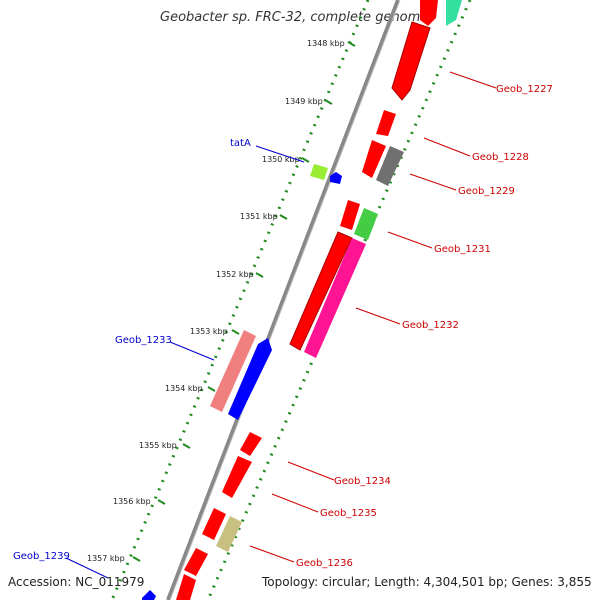 The width and height of the screenshot is (600, 600). Describe the element at coordinates (362, 481) in the screenshot. I see `gene-label-geob-1234: Geob_1234` at that location.